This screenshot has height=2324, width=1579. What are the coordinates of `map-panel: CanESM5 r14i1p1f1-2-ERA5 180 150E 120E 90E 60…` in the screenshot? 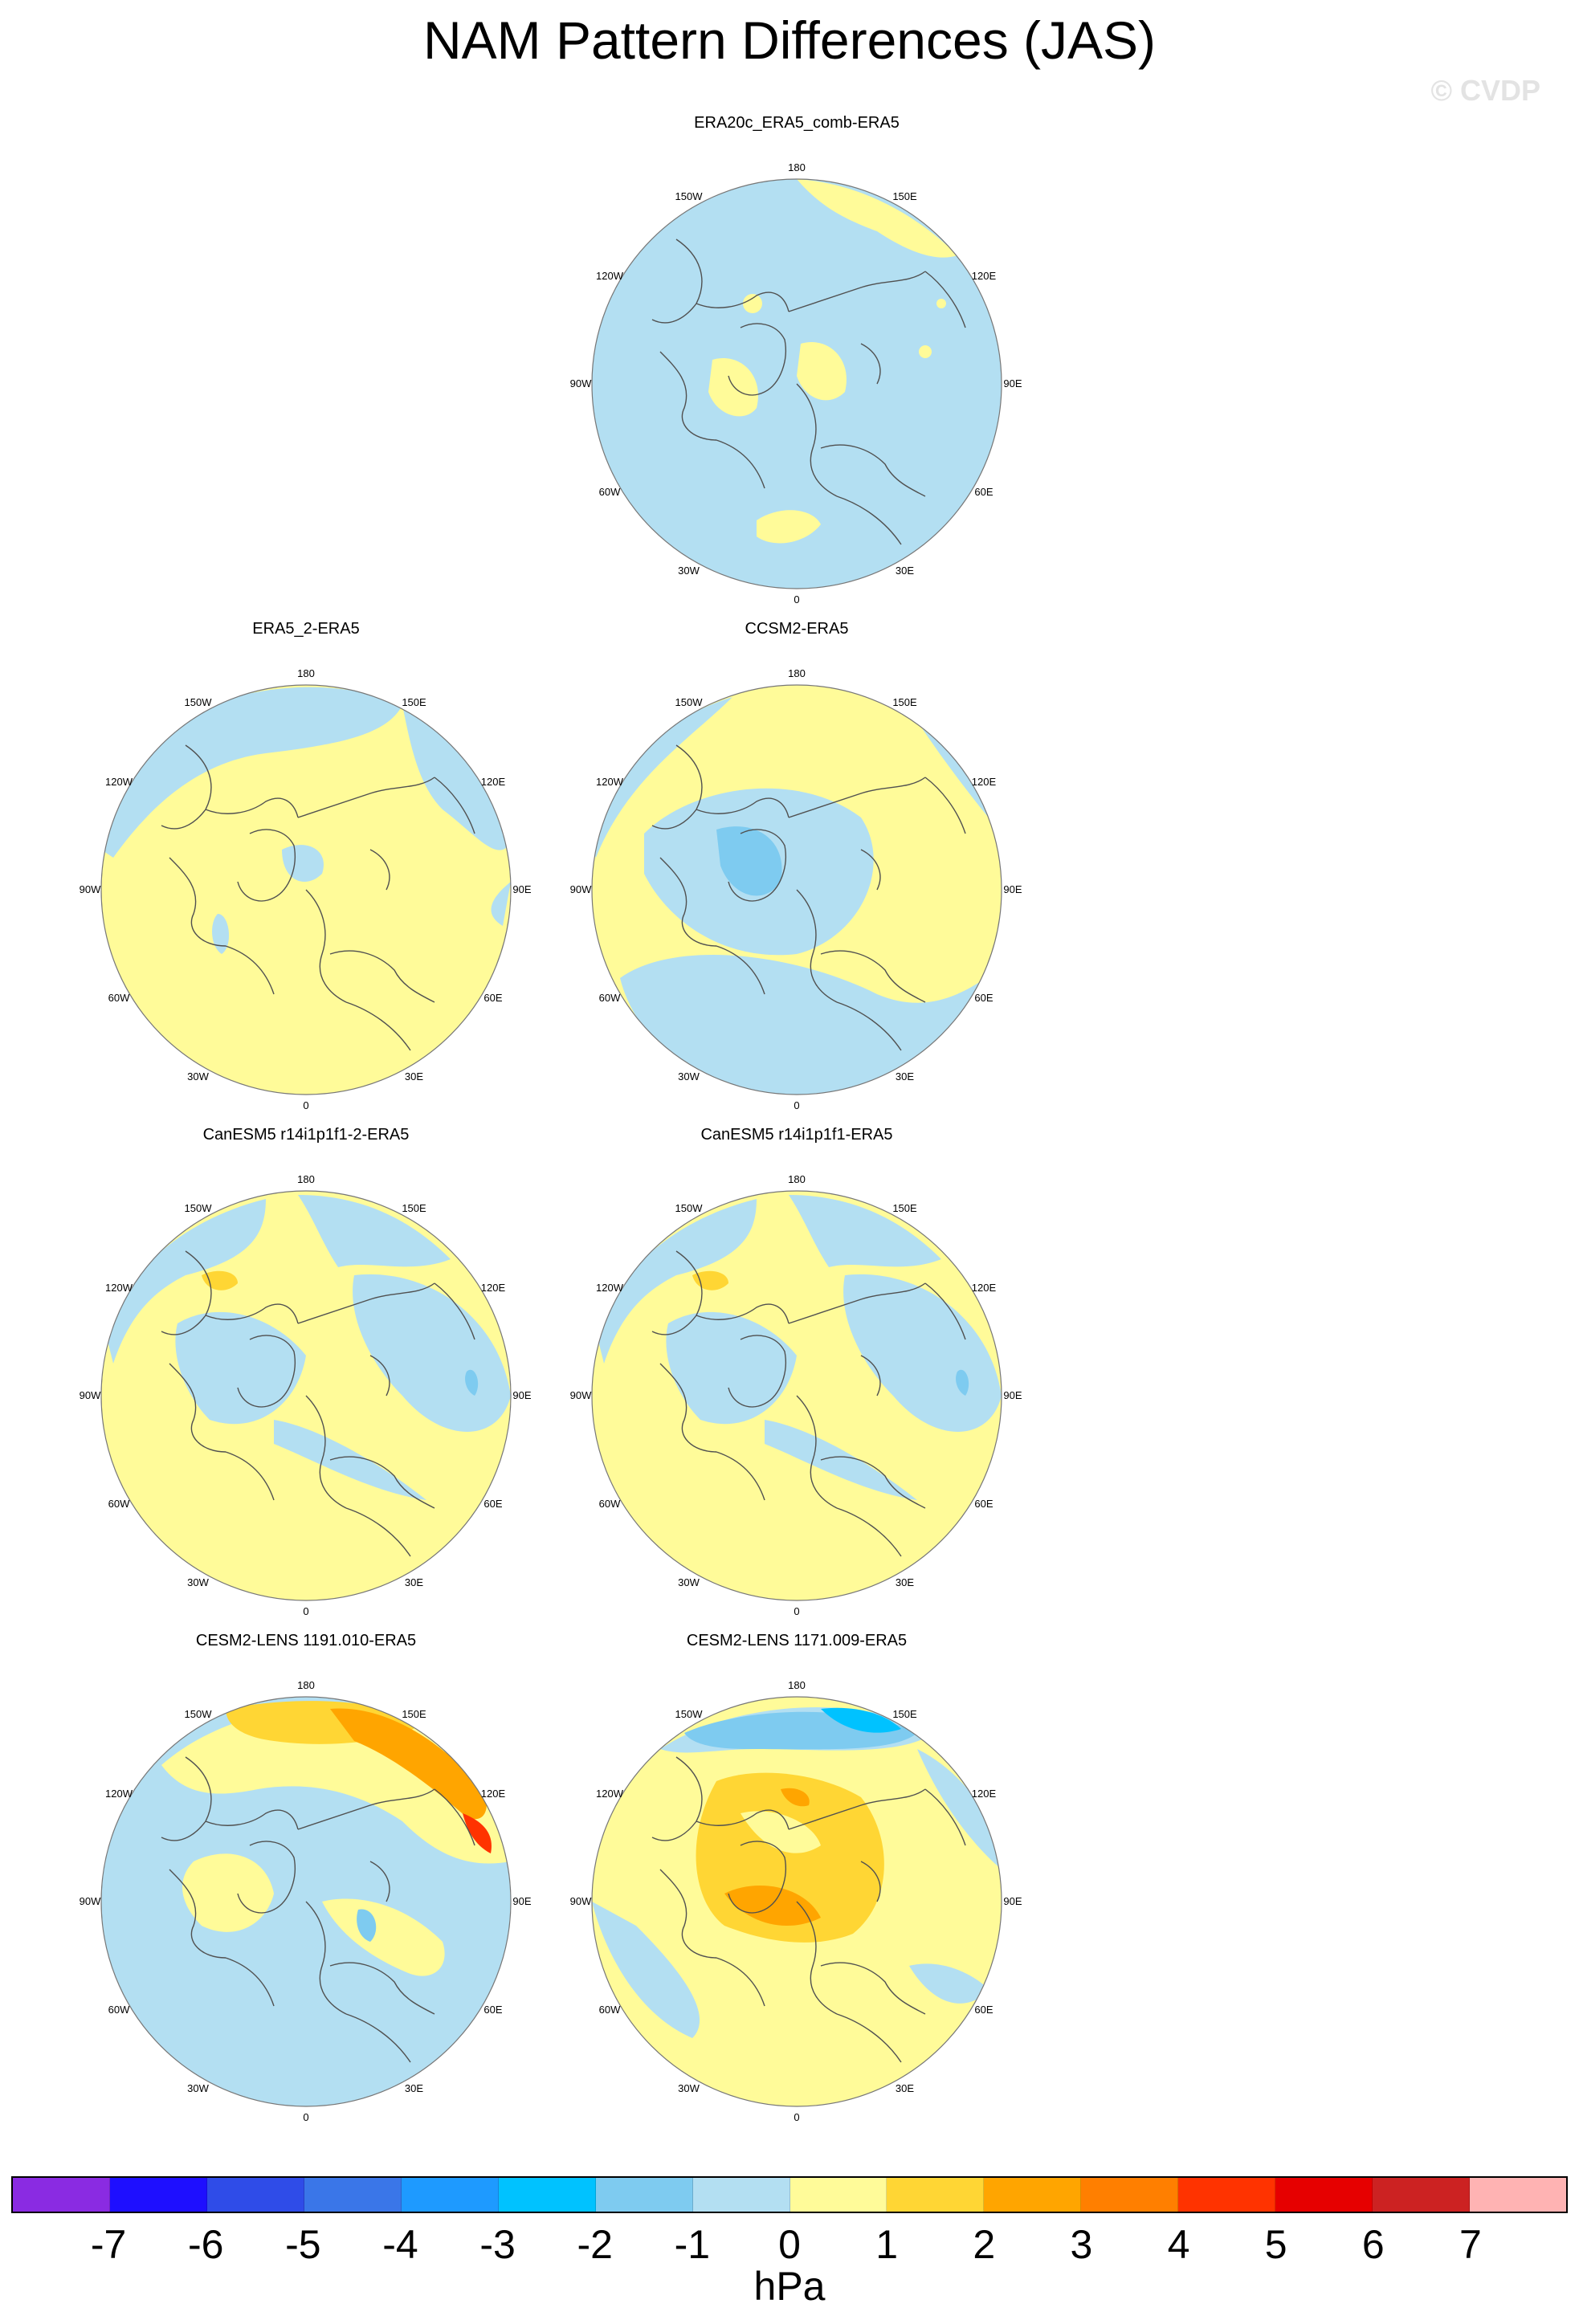 It's located at (306, 1372).